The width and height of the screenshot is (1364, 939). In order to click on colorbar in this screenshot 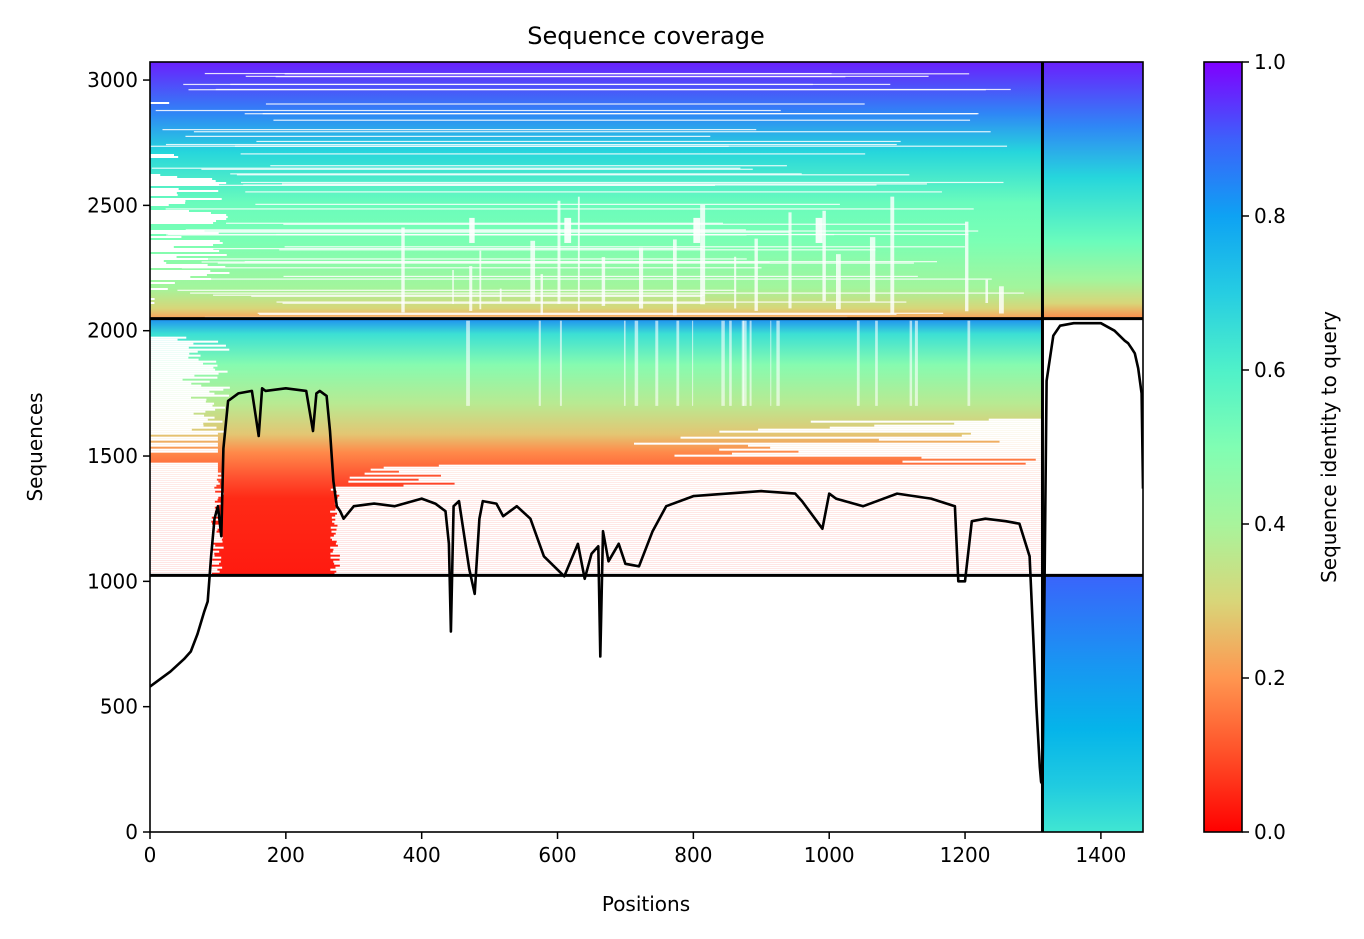, I will do `click(1223, 447)`.